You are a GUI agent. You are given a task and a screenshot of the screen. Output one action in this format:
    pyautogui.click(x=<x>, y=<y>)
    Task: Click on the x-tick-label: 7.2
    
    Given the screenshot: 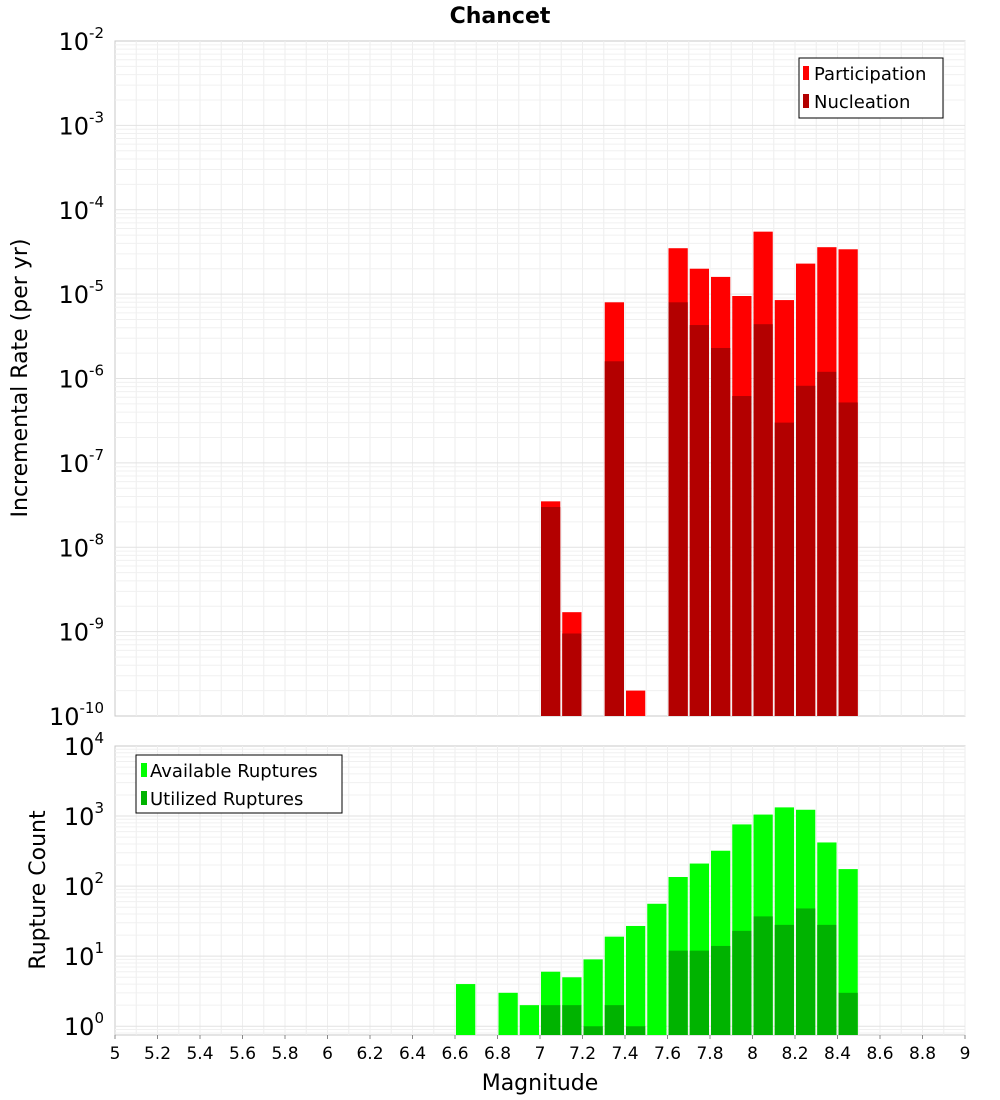 What is the action you would take?
    pyautogui.click(x=582, y=1054)
    